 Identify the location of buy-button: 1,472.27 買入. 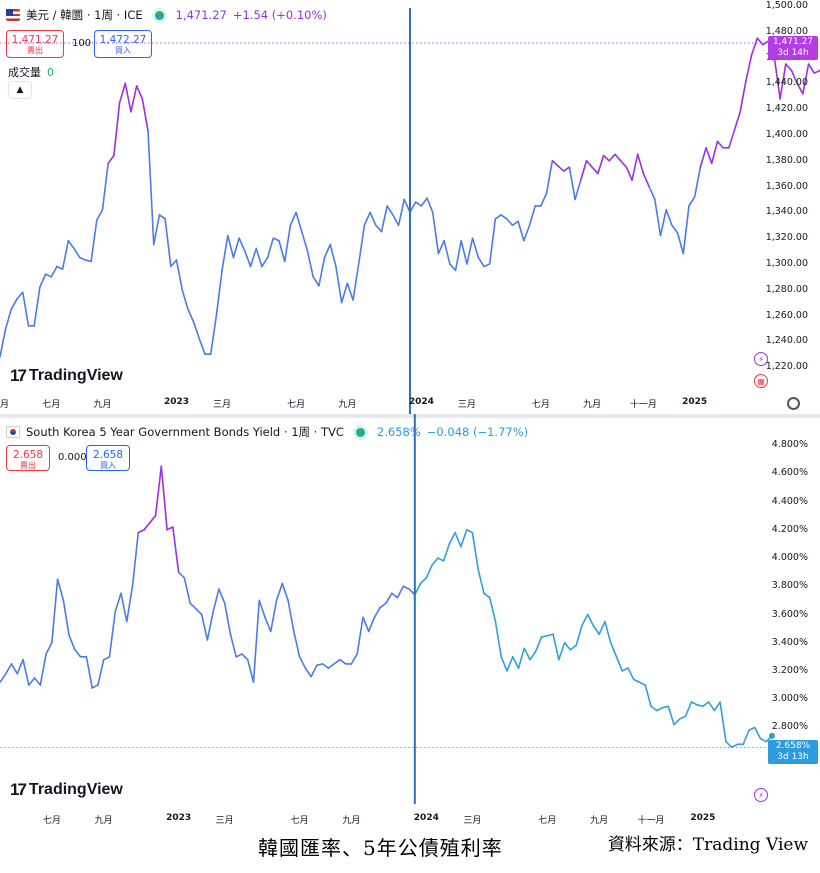
(123, 44).